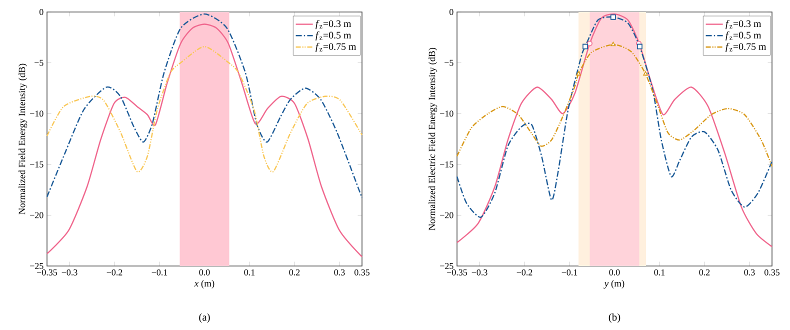 The image size is (790, 330). I want to click on x-axis-title: y (m), so click(614, 284).